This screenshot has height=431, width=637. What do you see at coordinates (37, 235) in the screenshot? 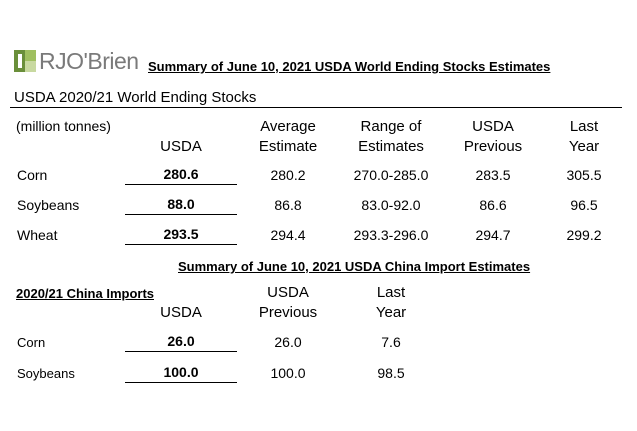
I see `row-label-wheat: Wheat` at bounding box center [37, 235].